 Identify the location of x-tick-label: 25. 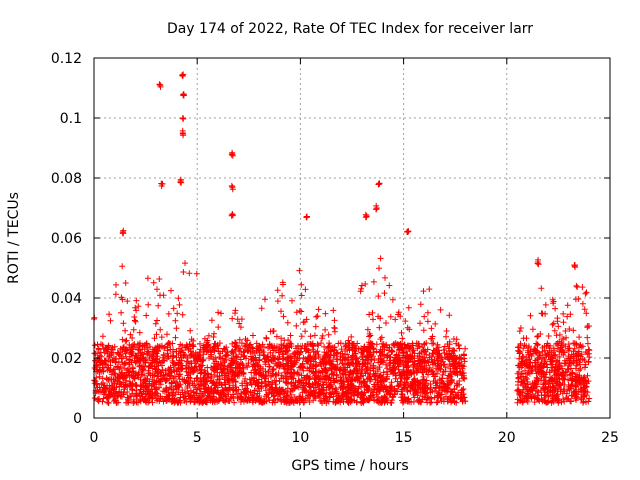
(610, 438).